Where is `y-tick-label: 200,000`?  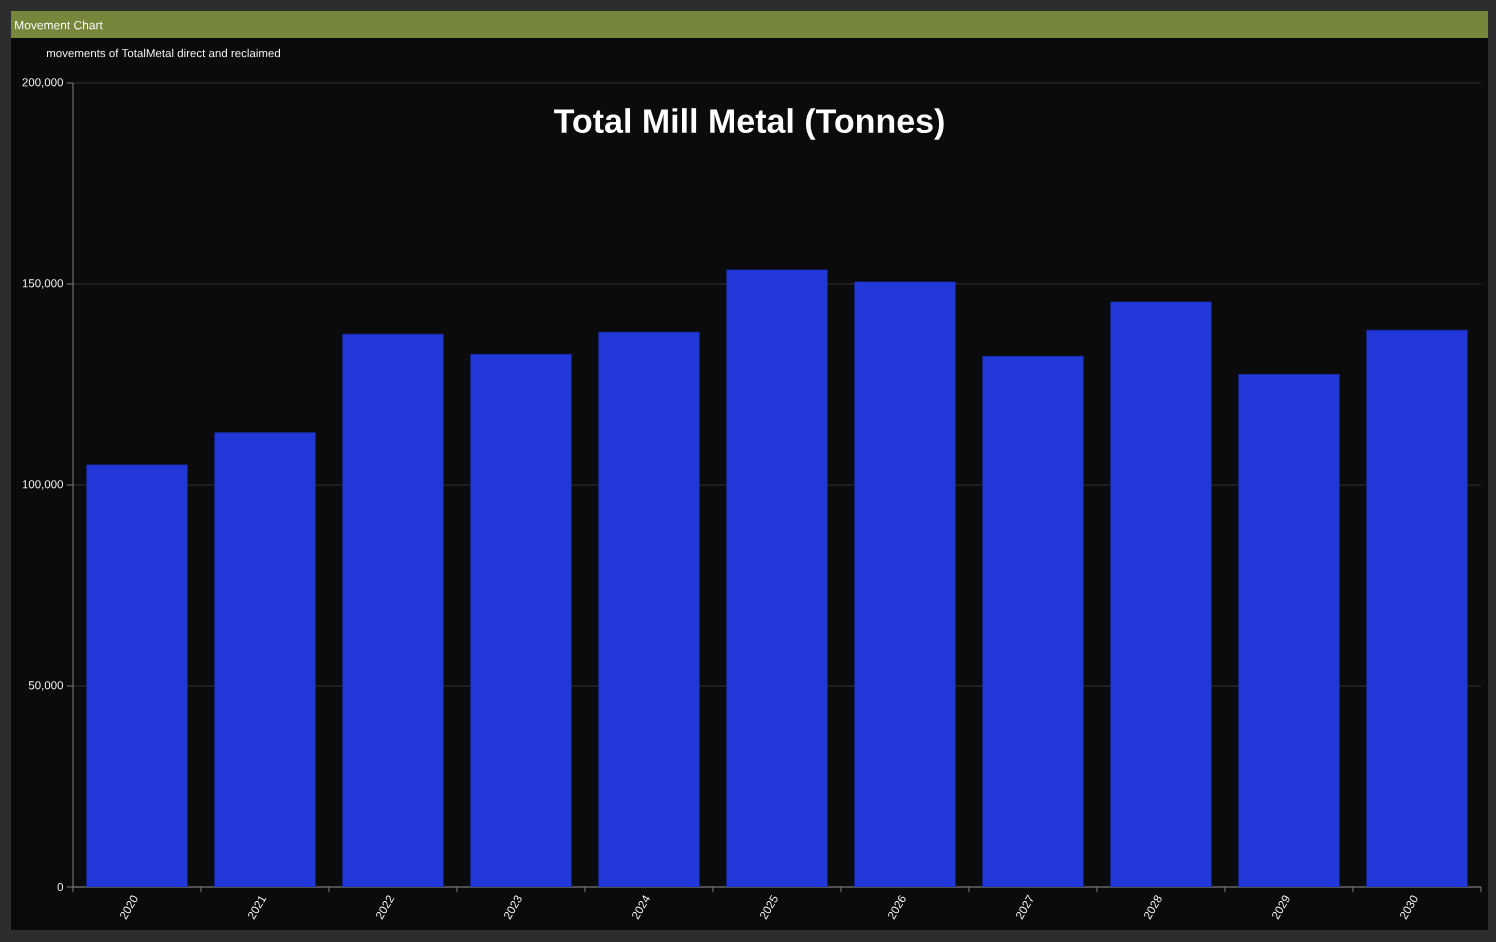 y-tick-label: 200,000 is located at coordinates (43, 83).